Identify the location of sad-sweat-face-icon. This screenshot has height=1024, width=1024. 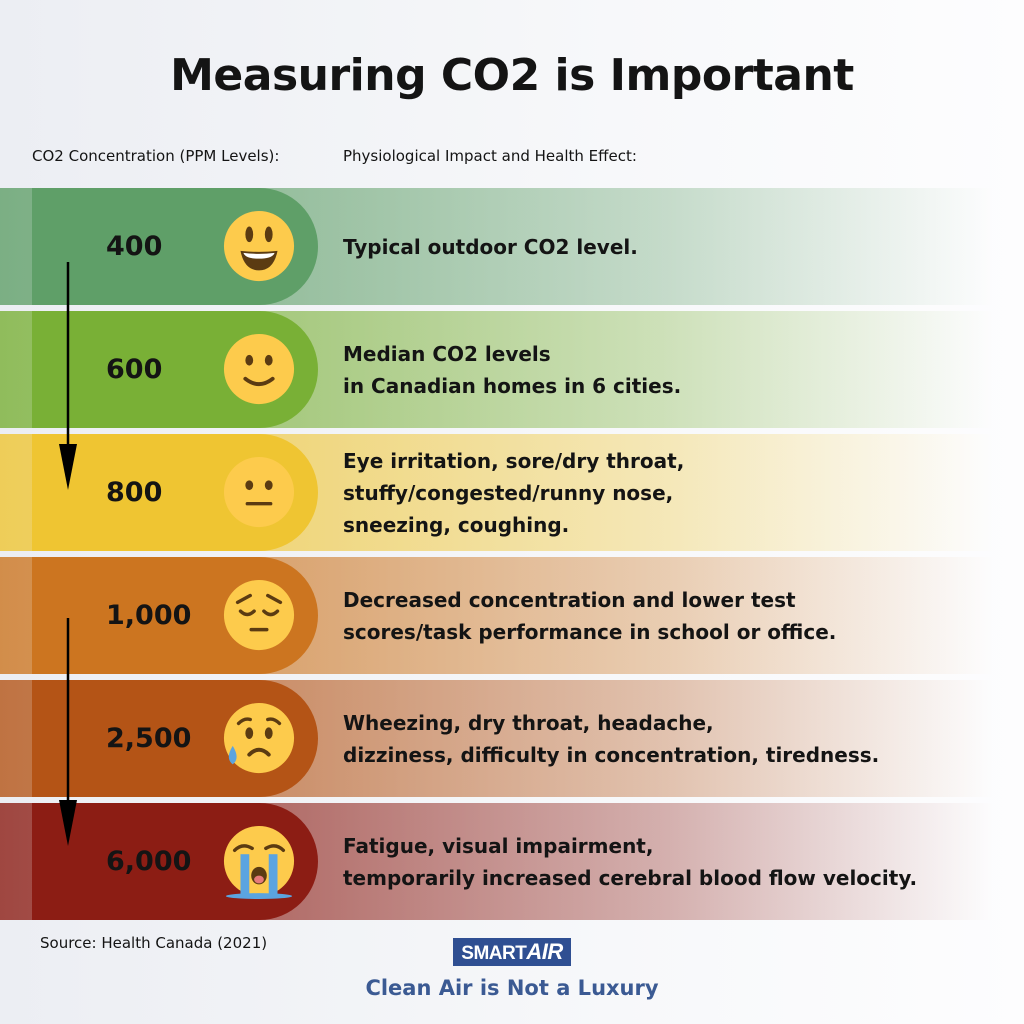
(259, 738).